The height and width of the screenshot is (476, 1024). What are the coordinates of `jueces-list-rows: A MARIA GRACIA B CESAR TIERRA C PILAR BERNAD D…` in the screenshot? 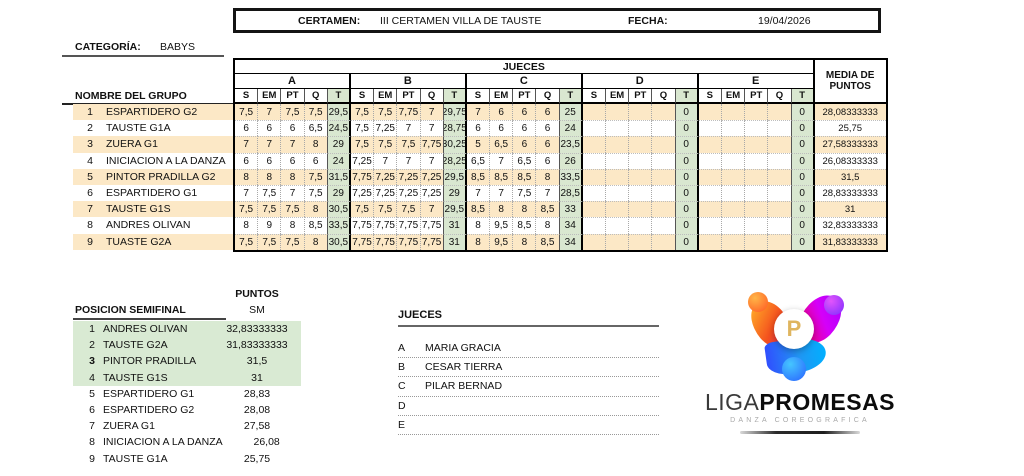 It's located at (528, 387).